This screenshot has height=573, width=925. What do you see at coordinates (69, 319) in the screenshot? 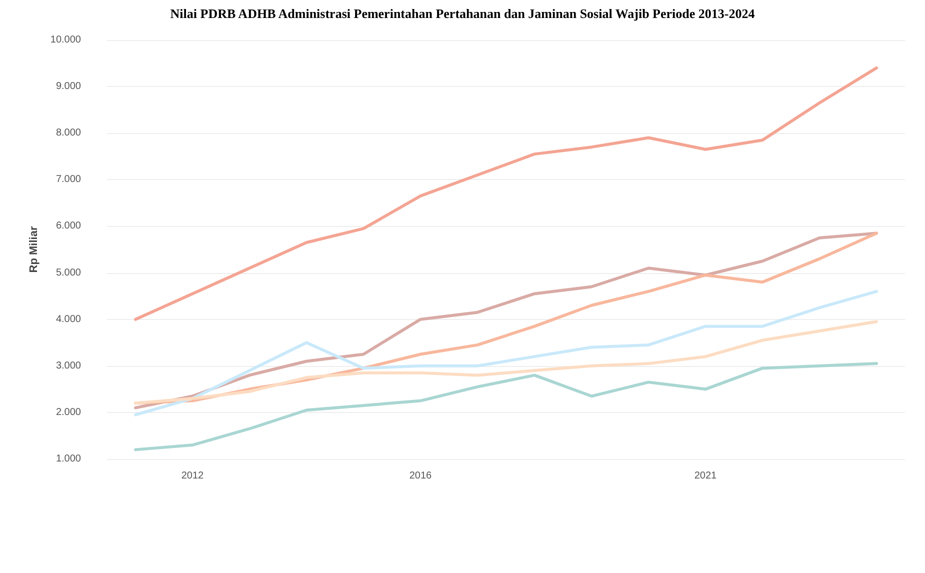
I see `y-tick-label: 4.000` at bounding box center [69, 319].